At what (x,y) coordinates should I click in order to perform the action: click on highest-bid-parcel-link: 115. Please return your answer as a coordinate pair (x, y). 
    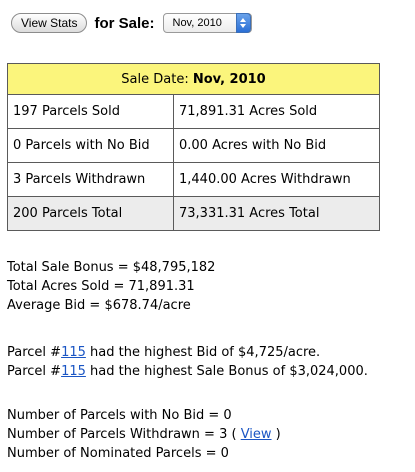
    Looking at the image, I should click on (73, 352).